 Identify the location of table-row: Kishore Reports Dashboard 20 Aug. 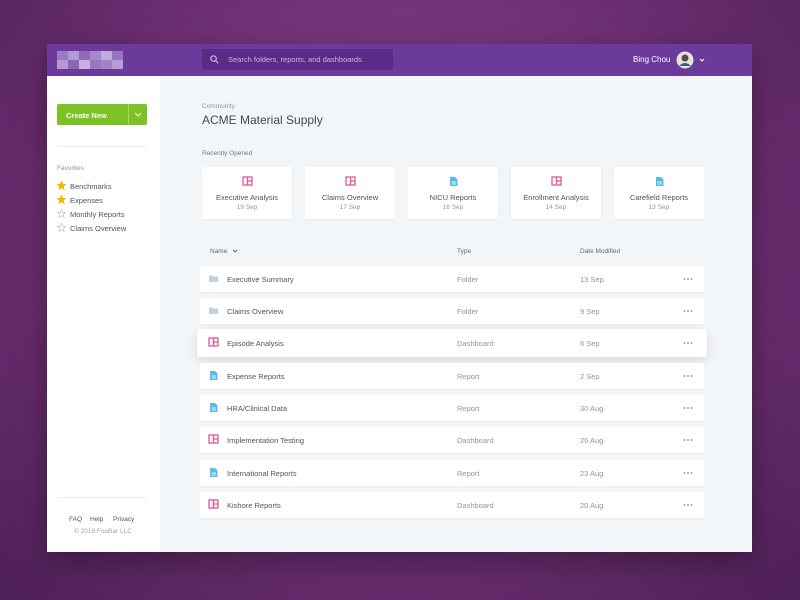
(452, 505).